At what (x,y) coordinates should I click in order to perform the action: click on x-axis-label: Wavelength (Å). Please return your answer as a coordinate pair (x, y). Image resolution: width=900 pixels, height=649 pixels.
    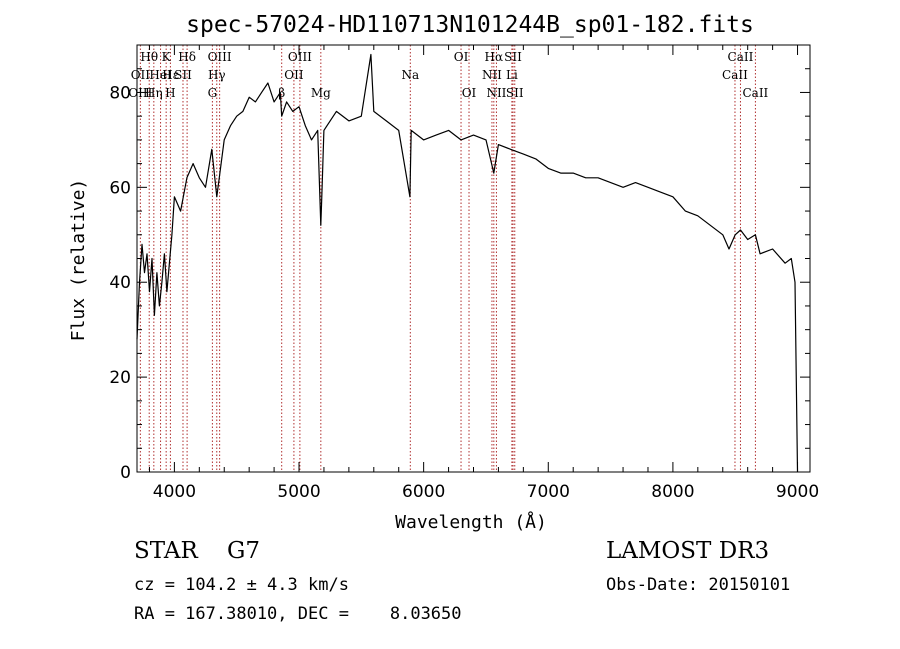
    Looking at the image, I should click on (471, 522).